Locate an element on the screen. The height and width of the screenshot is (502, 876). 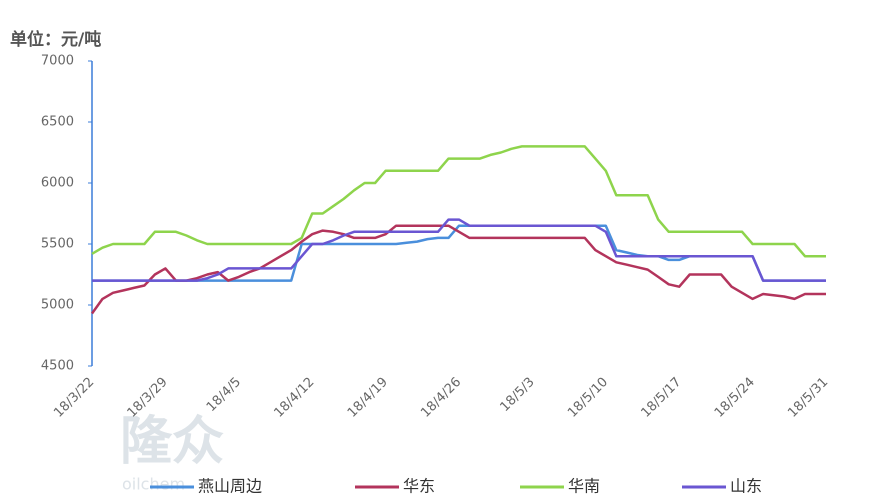
y-tick-label: 6500 is located at coordinates (57, 122).